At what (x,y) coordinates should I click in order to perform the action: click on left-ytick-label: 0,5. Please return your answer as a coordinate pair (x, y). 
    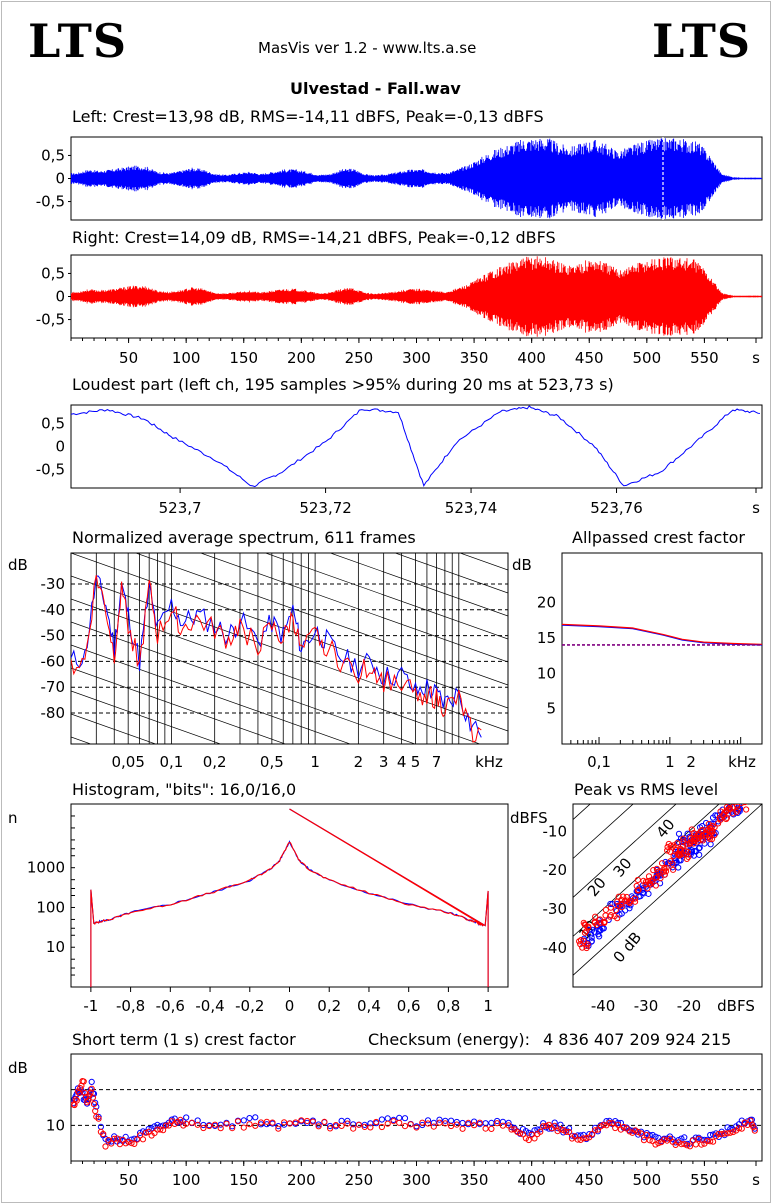
    Looking at the image, I should click on (53, 155).